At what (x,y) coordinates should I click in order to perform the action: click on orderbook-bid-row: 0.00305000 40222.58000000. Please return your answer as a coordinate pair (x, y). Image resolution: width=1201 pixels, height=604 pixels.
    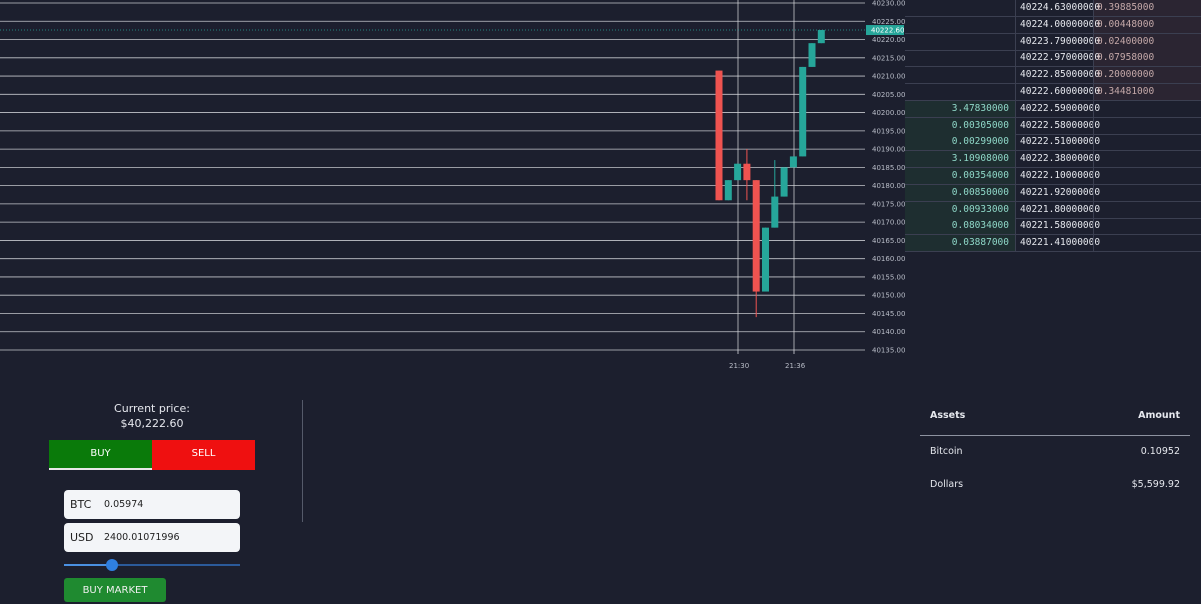
    Looking at the image, I should click on (1053, 126).